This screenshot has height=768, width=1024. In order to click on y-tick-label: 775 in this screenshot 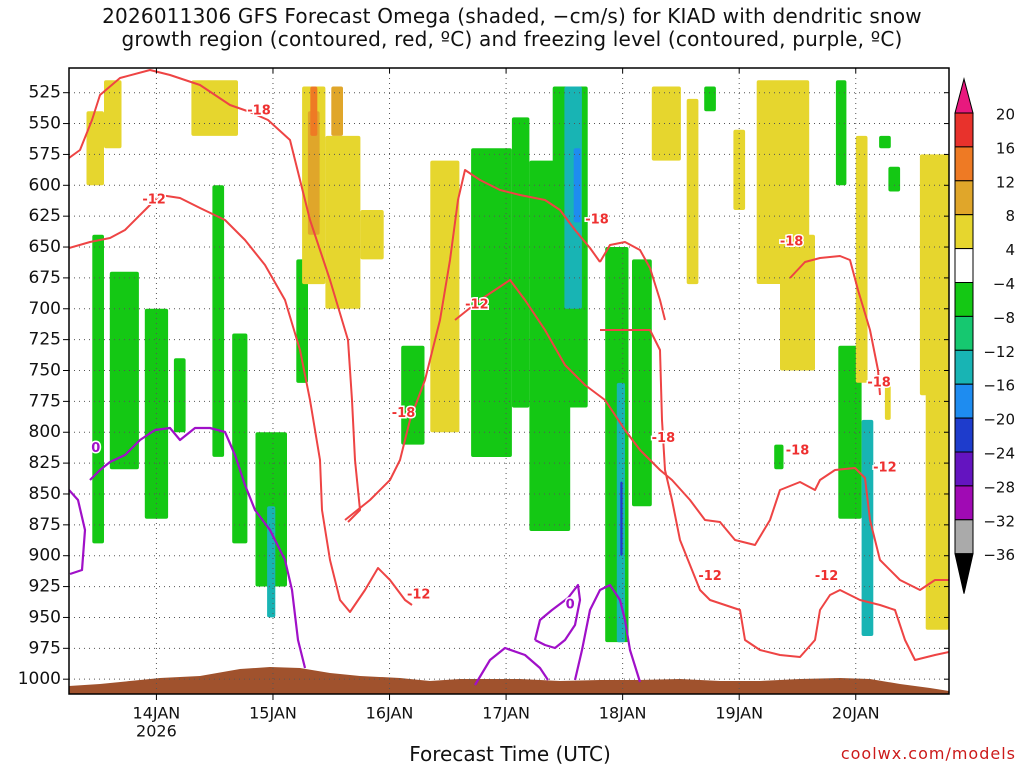, I will do `click(45, 401)`.